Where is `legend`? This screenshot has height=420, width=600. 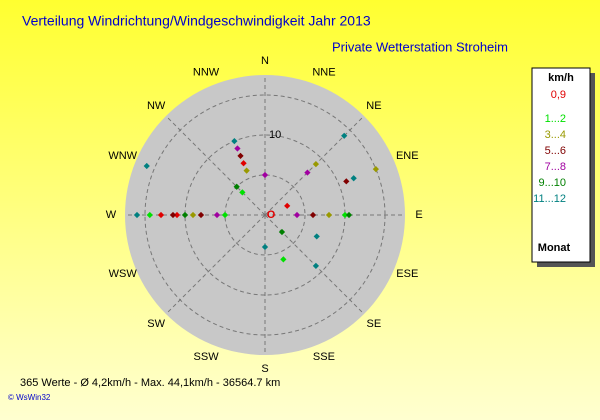 legend is located at coordinates (561, 165).